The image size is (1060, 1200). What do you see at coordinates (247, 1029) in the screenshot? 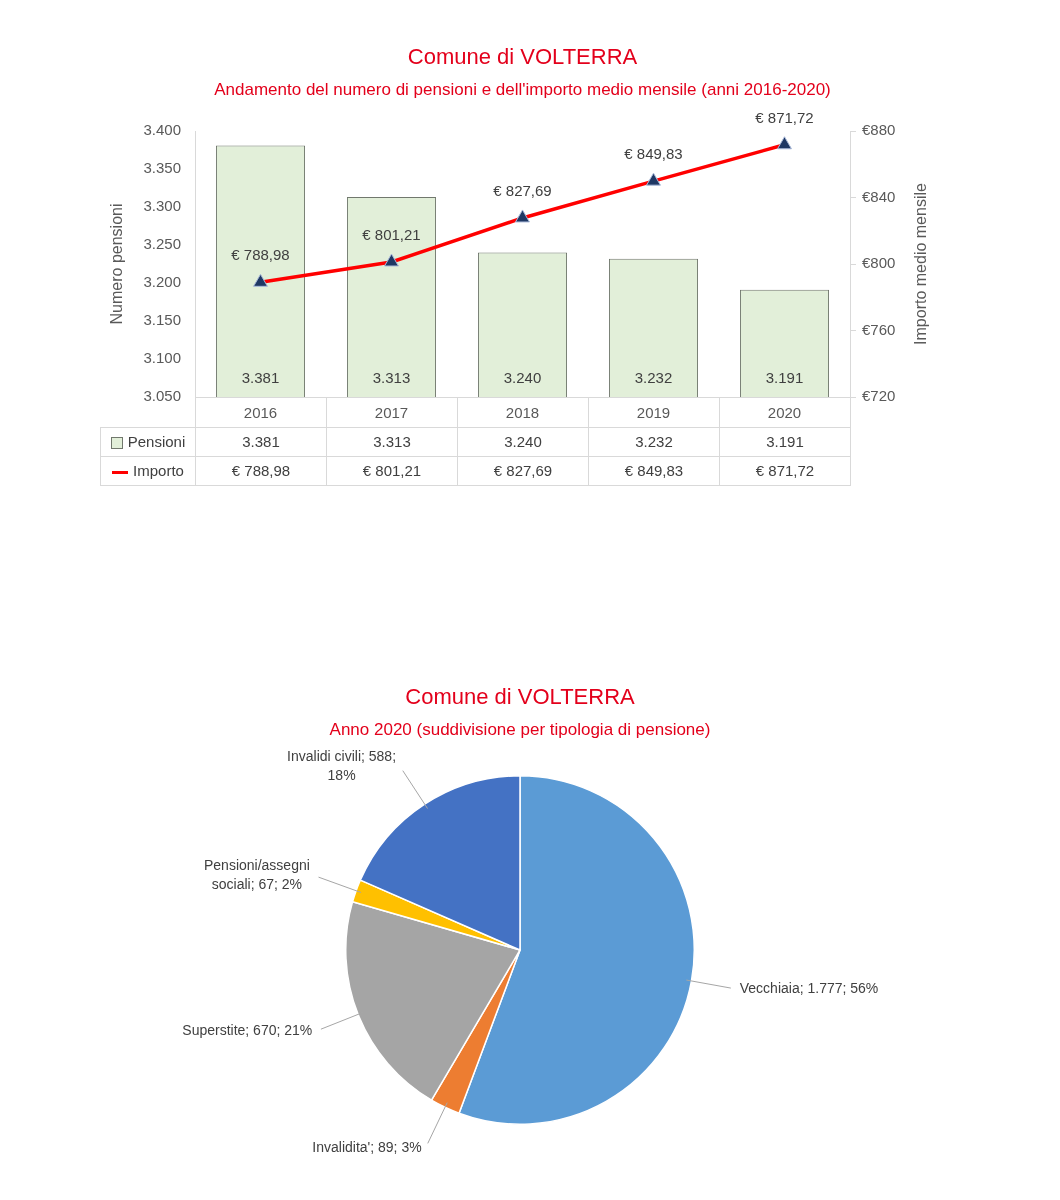
I see `slice-label: Superstite; 670; 21%` at bounding box center [247, 1029].